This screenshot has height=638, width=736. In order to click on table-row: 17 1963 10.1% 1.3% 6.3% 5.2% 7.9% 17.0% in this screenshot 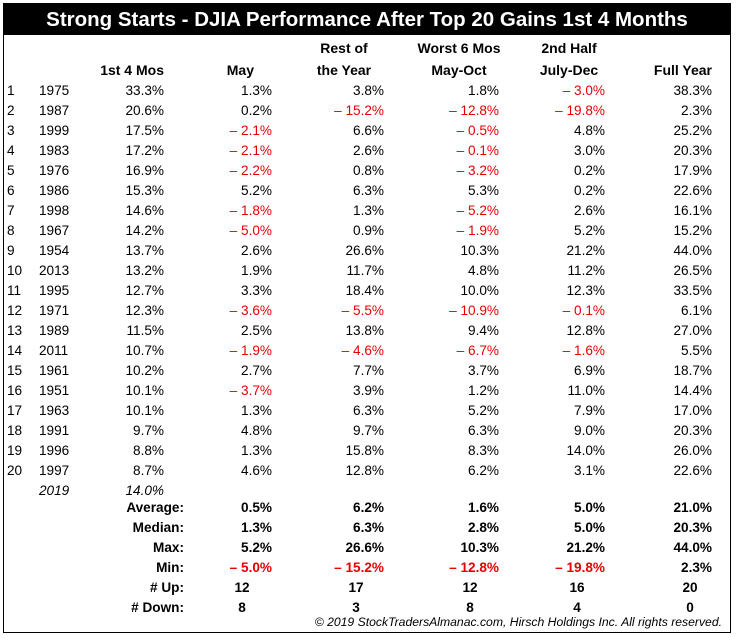, I will do `click(367, 411)`.